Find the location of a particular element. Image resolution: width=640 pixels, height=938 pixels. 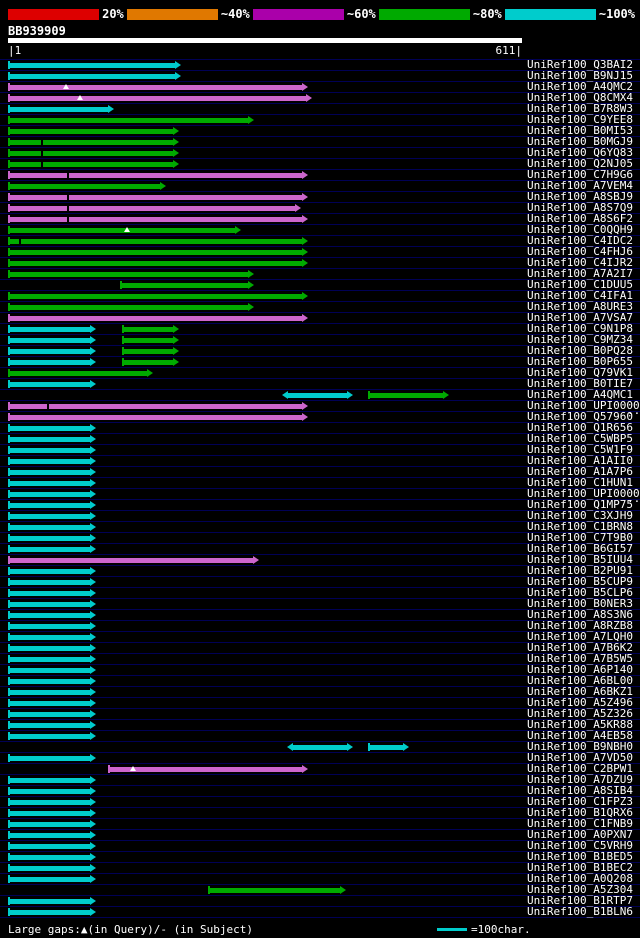

hit-label: UniRef100_C4IDC2 is located at coordinates (580, 240).